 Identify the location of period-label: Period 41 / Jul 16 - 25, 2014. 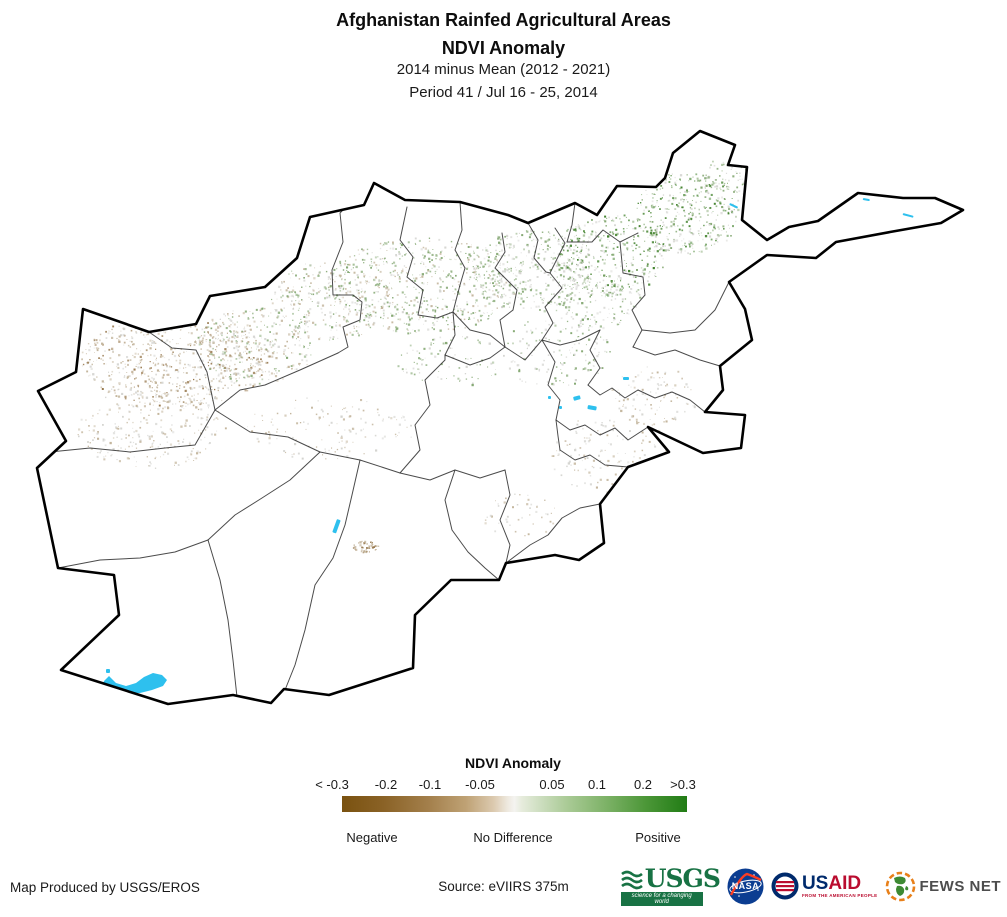
(503, 92).